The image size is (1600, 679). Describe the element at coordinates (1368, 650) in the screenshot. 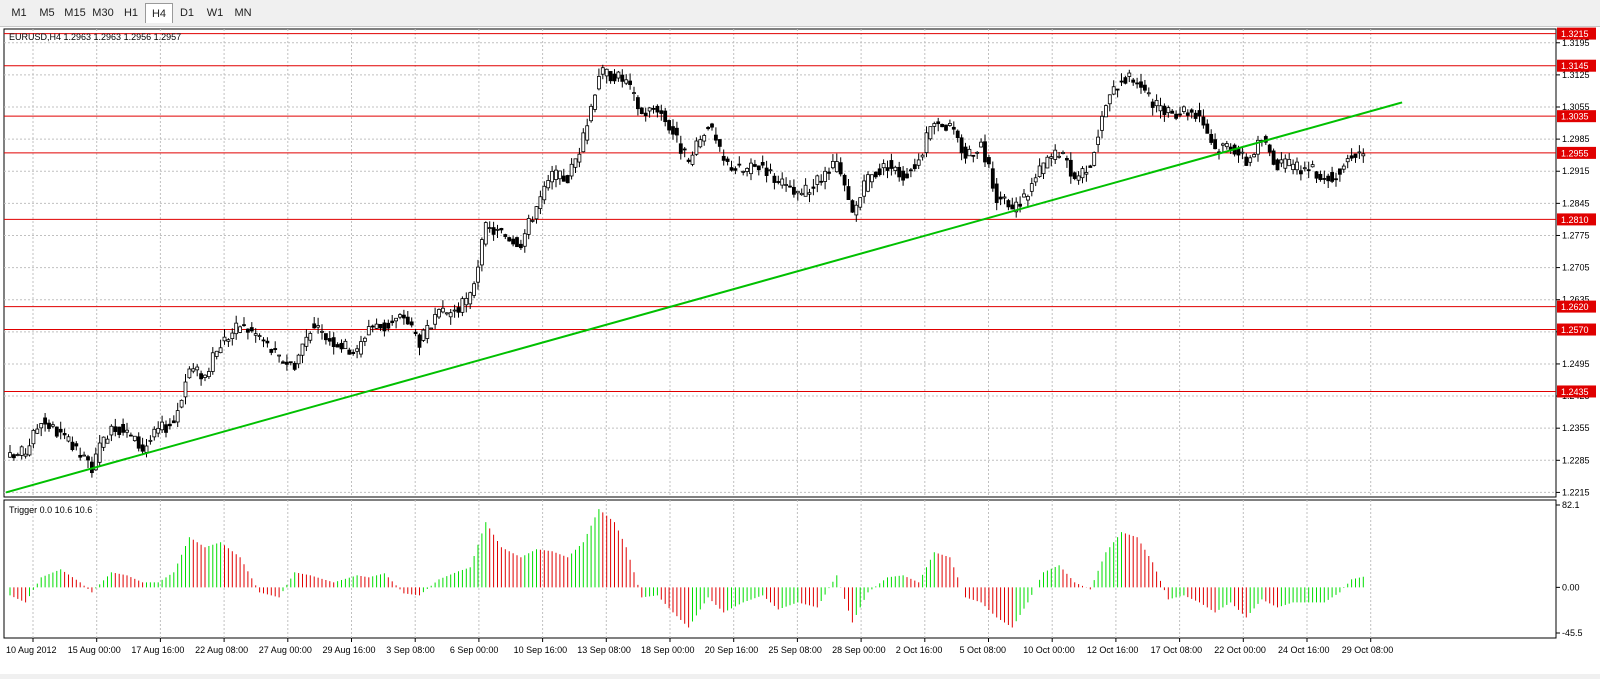

I see `x-tick-label: 29 Oct 08:00` at that location.